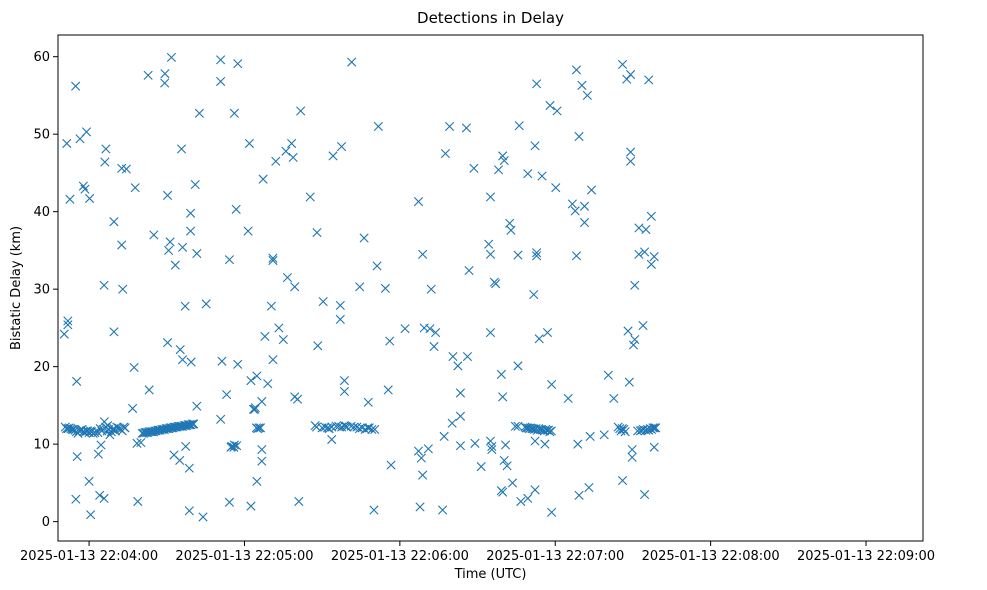 This screenshot has width=987, height=590. What do you see at coordinates (400, 556) in the screenshot?
I see `x-tick-label: 2025-01-13 22:06:00` at bounding box center [400, 556].